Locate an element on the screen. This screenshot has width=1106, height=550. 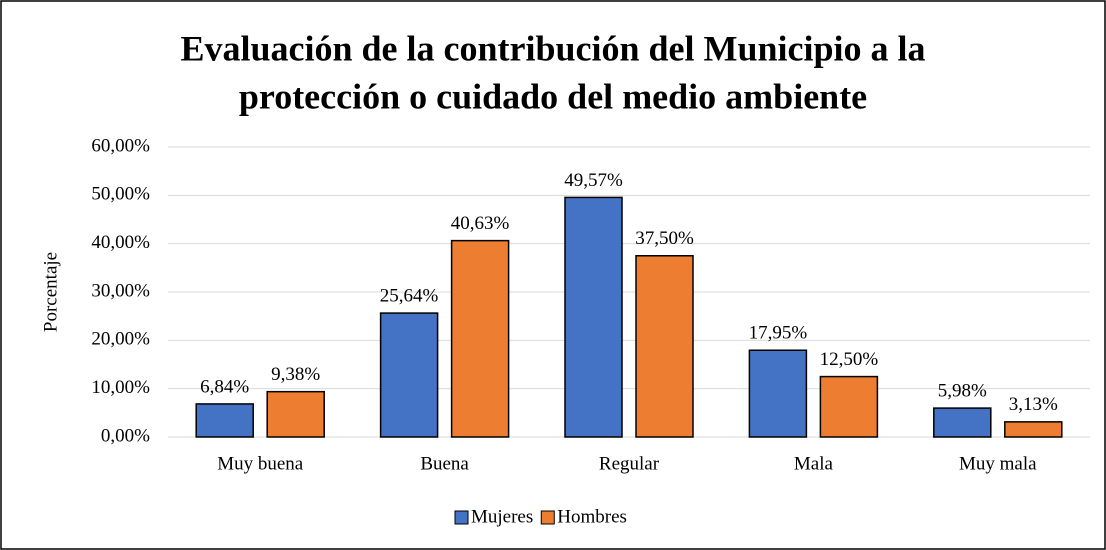
value-label: 40,63% is located at coordinates (480, 223).